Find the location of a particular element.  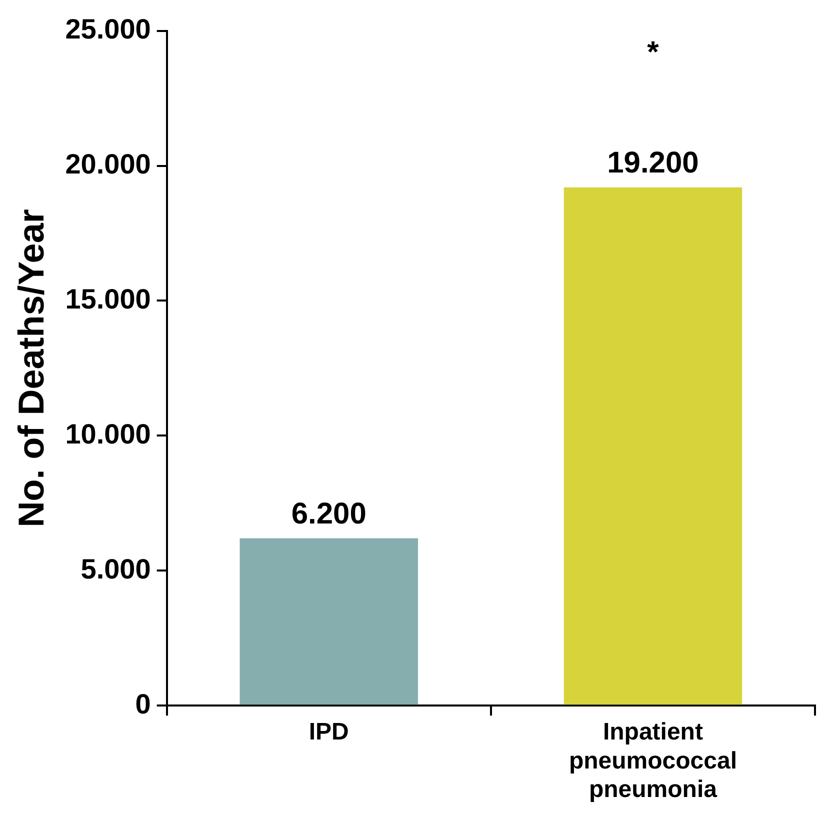

data-label: 6.200 is located at coordinates (328, 514).